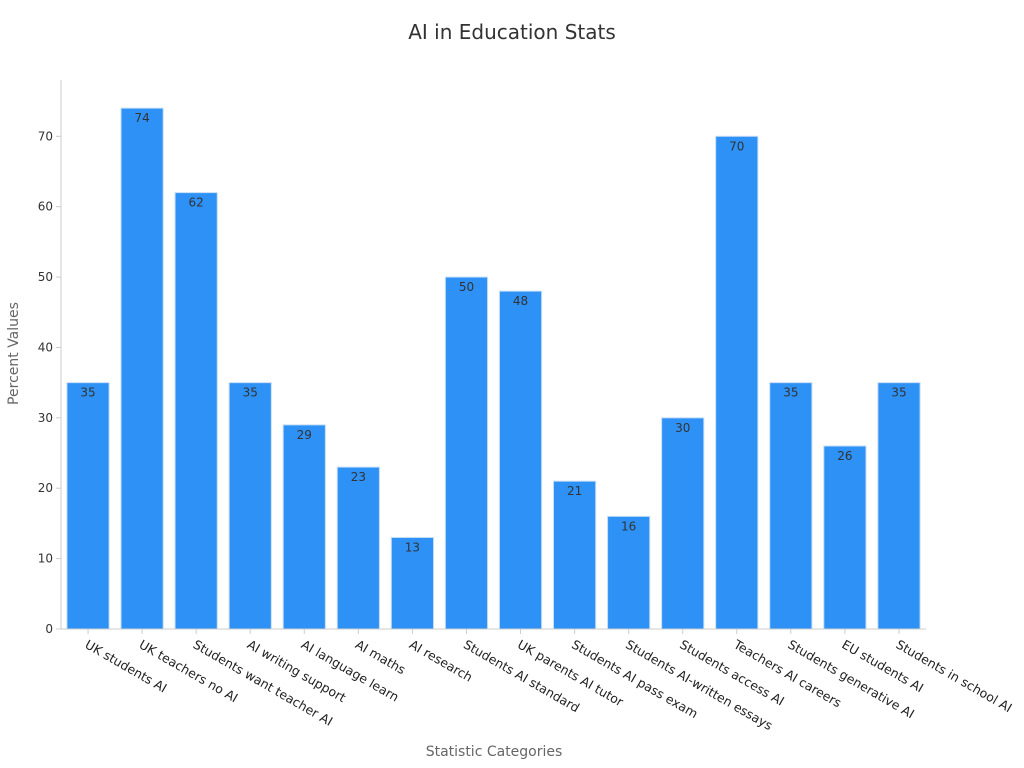  What do you see at coordinates (628, 526) in the screenshot?
I see `bar-value-label: 16` at bounding box center [628, 526].